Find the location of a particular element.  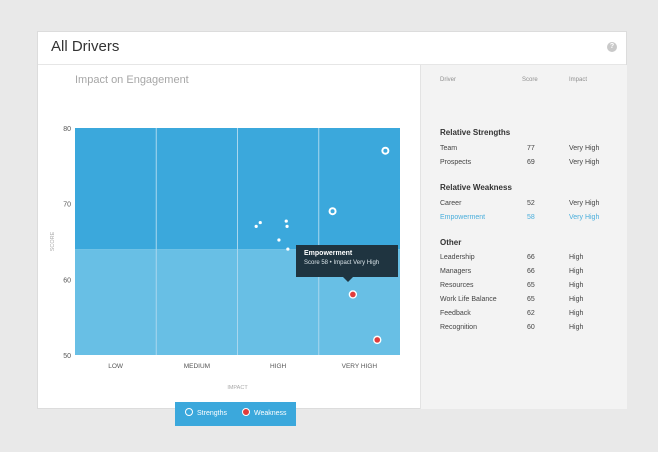

column-header-score: Score is located at coordinates (530, 80).